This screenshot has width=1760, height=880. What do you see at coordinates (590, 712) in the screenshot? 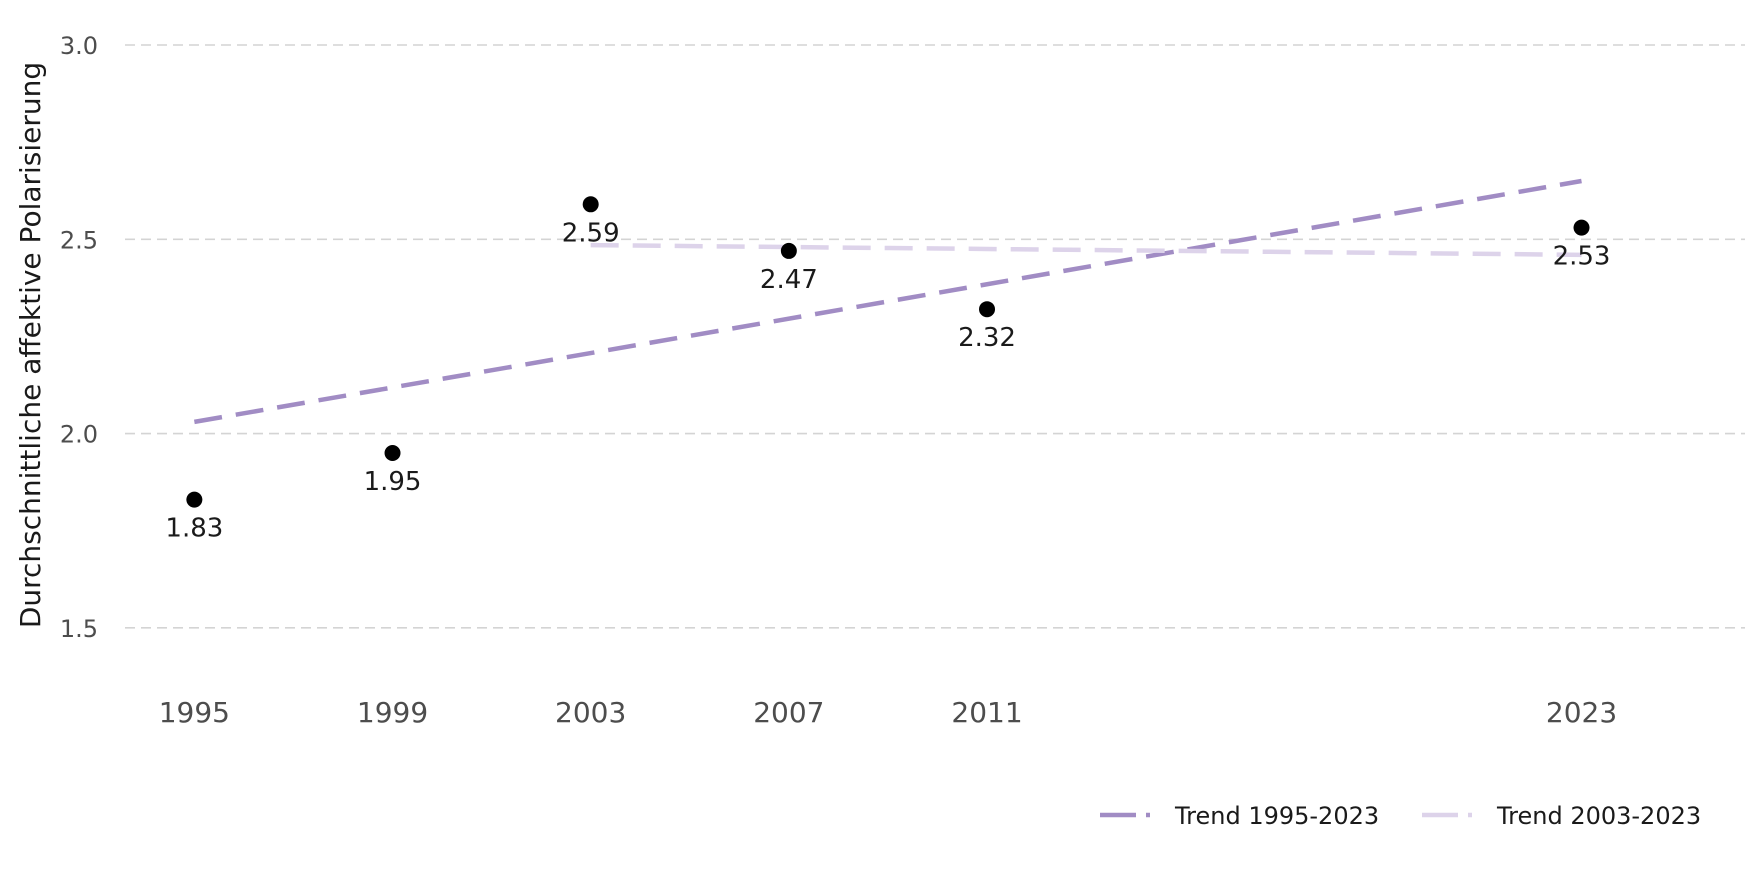
I see `x-tick-label: 2003` at bounding box center [590, 712].